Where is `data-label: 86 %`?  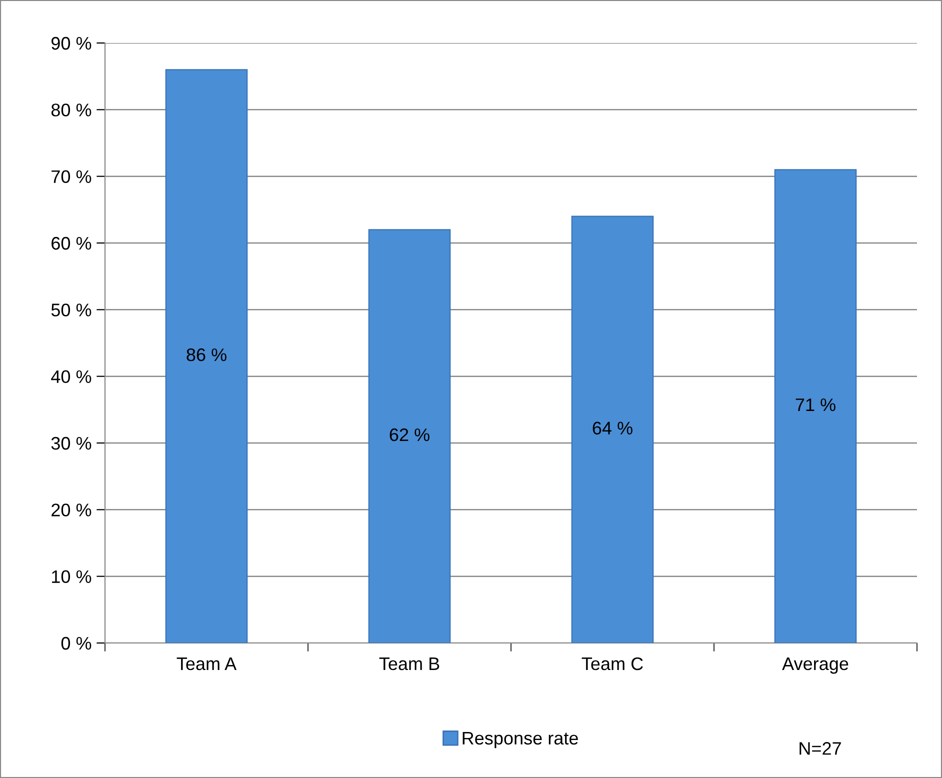 data-label: 86 % is located at coordinates (206, 355).